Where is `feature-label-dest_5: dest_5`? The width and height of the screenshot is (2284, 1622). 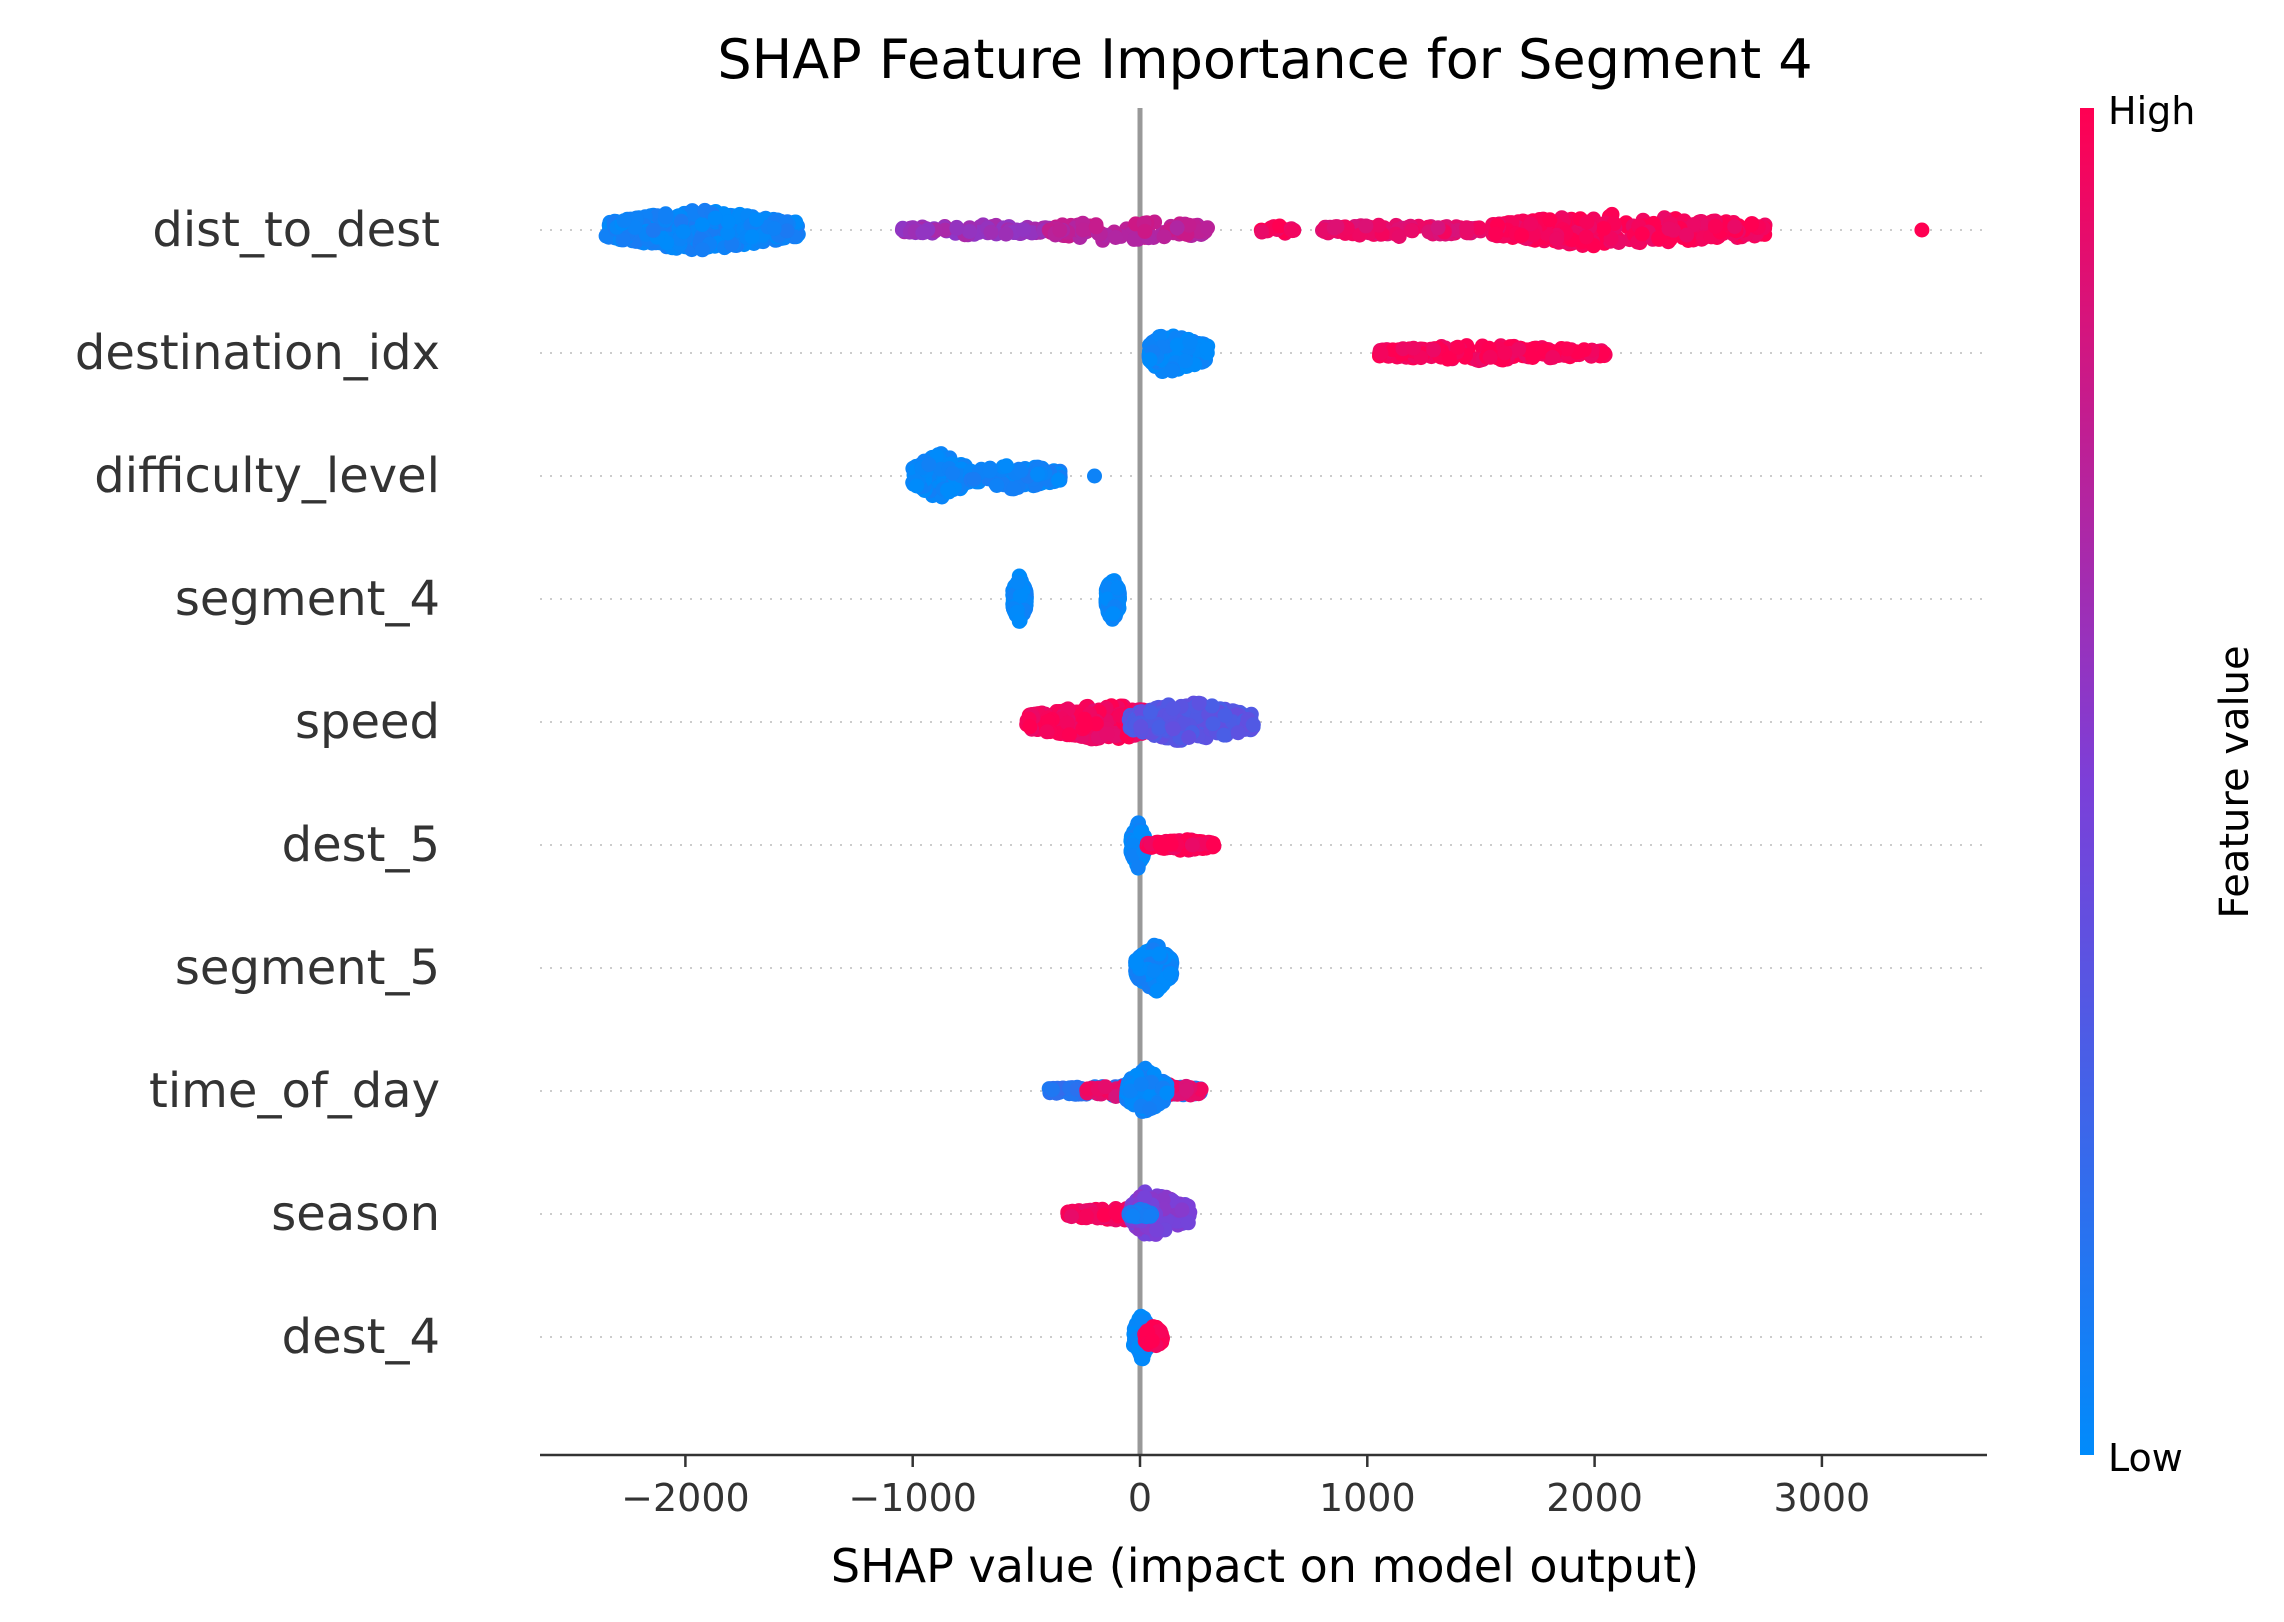
feature-label-dest_5: dest_5 is located at coordinates (361, 845).